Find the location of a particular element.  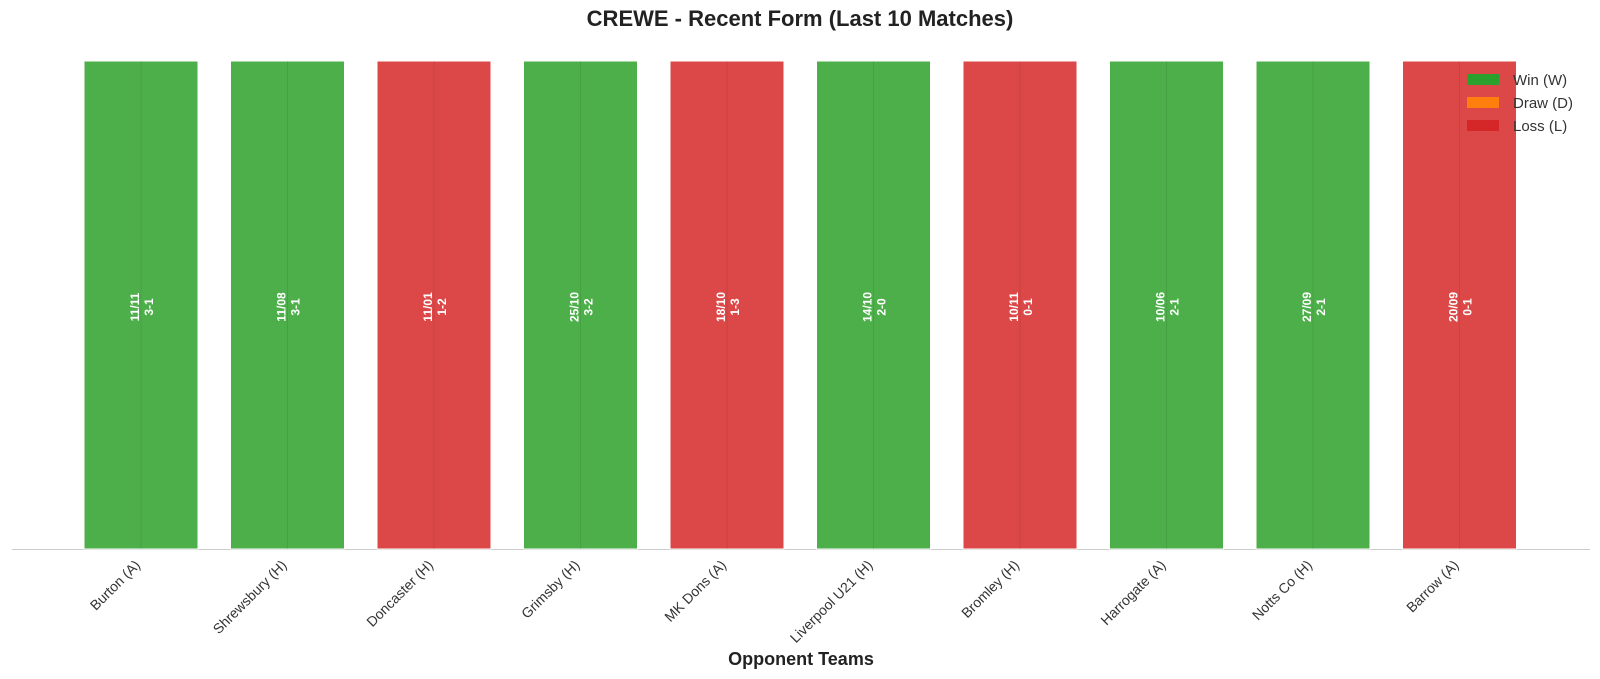

bar-score-6: 0-1 is located at coordinates (1028, 307).